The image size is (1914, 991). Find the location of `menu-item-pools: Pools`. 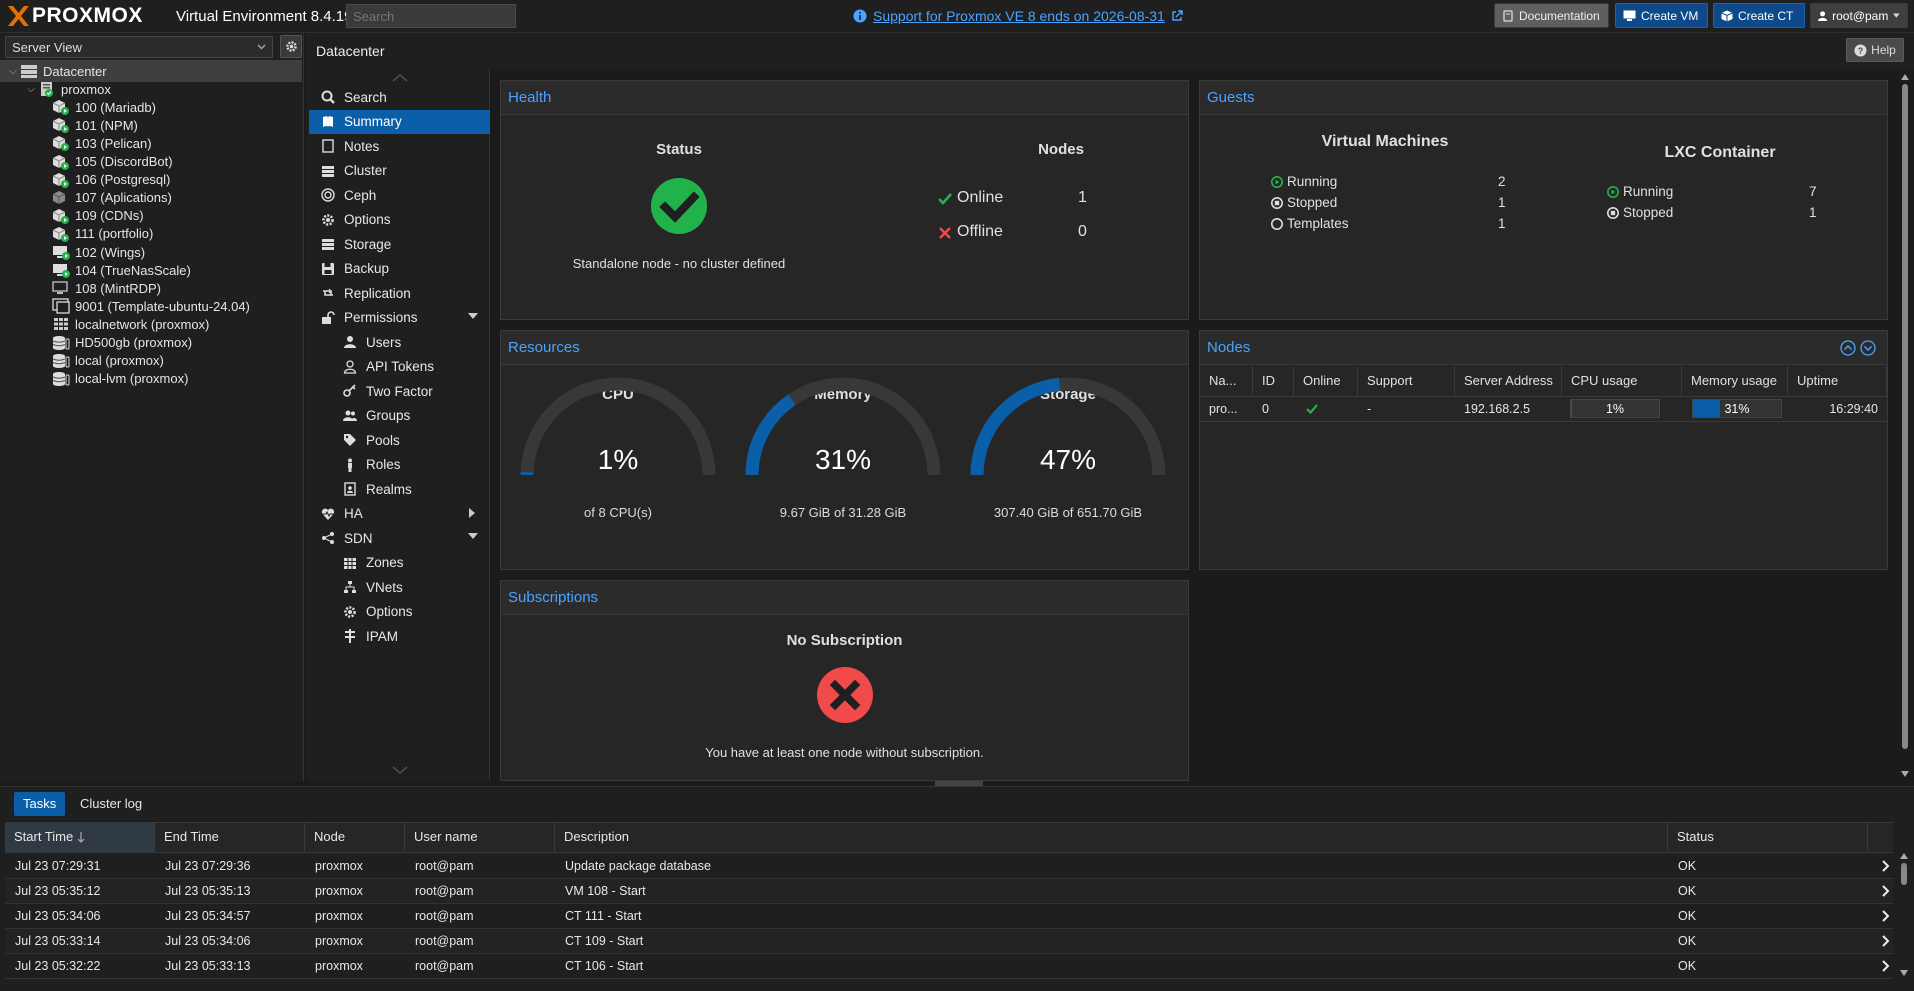

menu-item-pools: Pools is located at coordinates (399, 440).